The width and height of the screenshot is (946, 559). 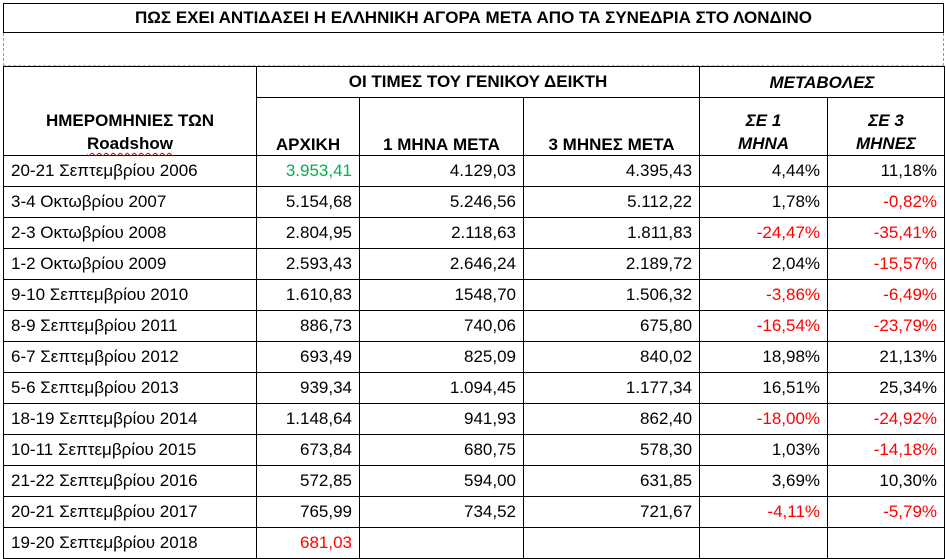 What do you see at coordinates (886, 512) in the screenshot?
I see `change-3m-cell: -5,79%` at bounding box center [886, 512].